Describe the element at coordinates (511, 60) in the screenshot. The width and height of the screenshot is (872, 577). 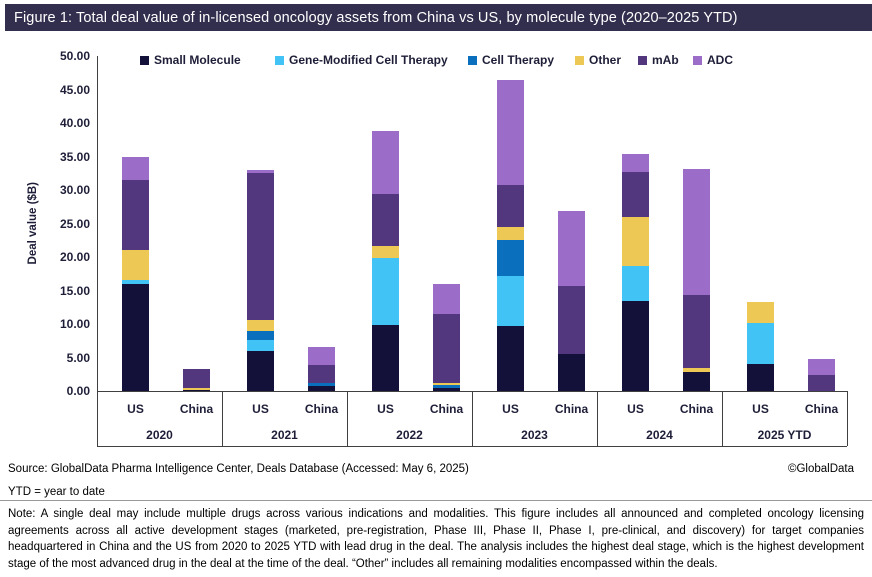
I see `legend-item: Cell Therapy` at that location.